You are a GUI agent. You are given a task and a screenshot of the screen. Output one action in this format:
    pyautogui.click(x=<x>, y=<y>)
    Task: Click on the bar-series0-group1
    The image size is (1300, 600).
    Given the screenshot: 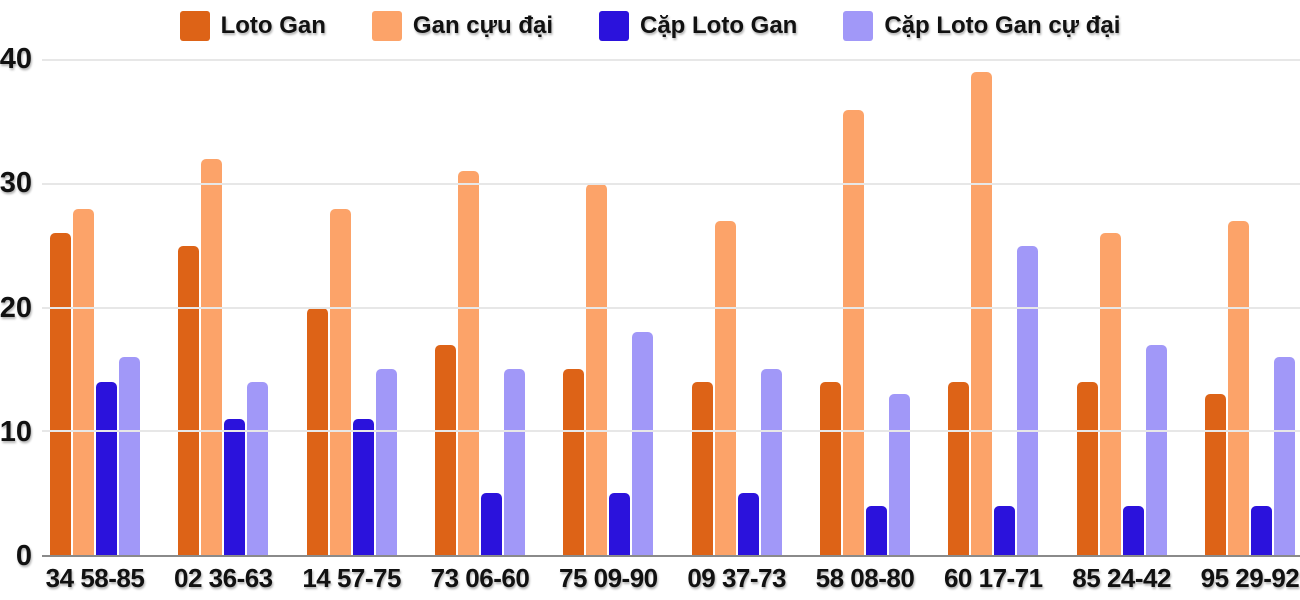 What is the action you would take?
    pyautogui.click(x=189, y=400)
    